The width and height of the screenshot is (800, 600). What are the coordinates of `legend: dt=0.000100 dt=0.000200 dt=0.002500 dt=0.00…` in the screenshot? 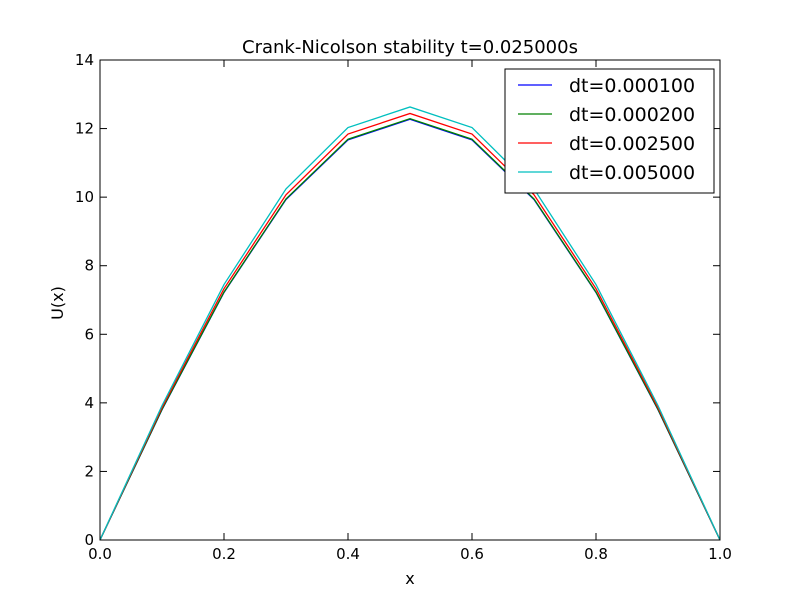 It's located at (609, 131).